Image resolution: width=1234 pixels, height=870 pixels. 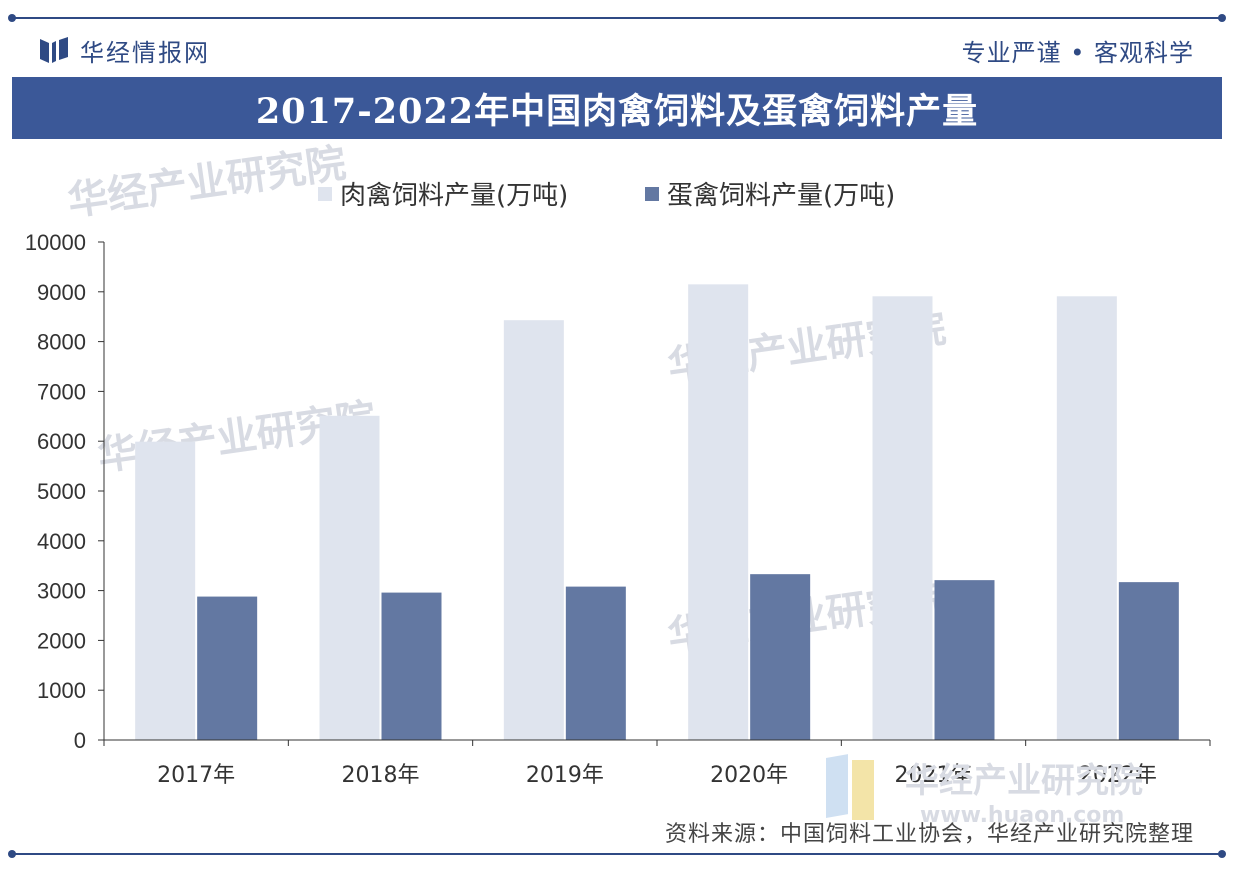 I want to click on legend-item-series1: 肉禽饲料产量(万吨), so click(x=443, y=193).